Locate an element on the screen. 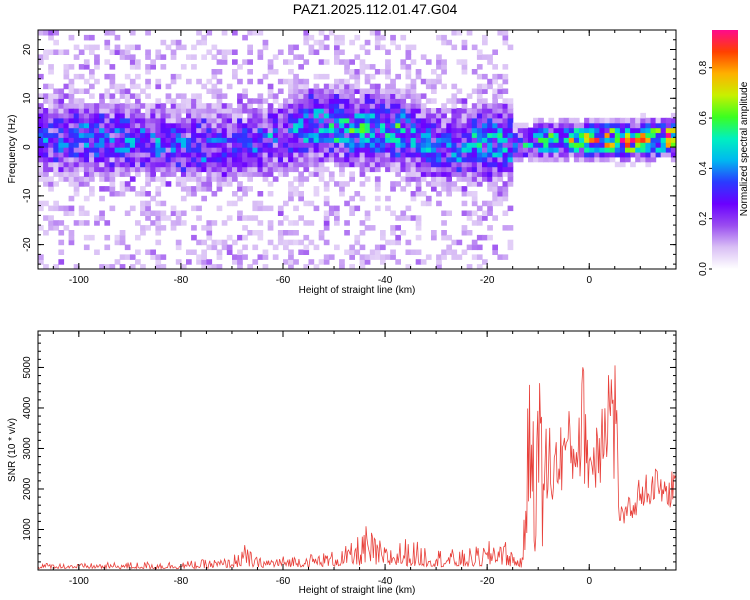 Image resolution: width=750 pixels, height=600 pixels. colorbar-tick-label: 0.2 is located at coordinates (703, 218).